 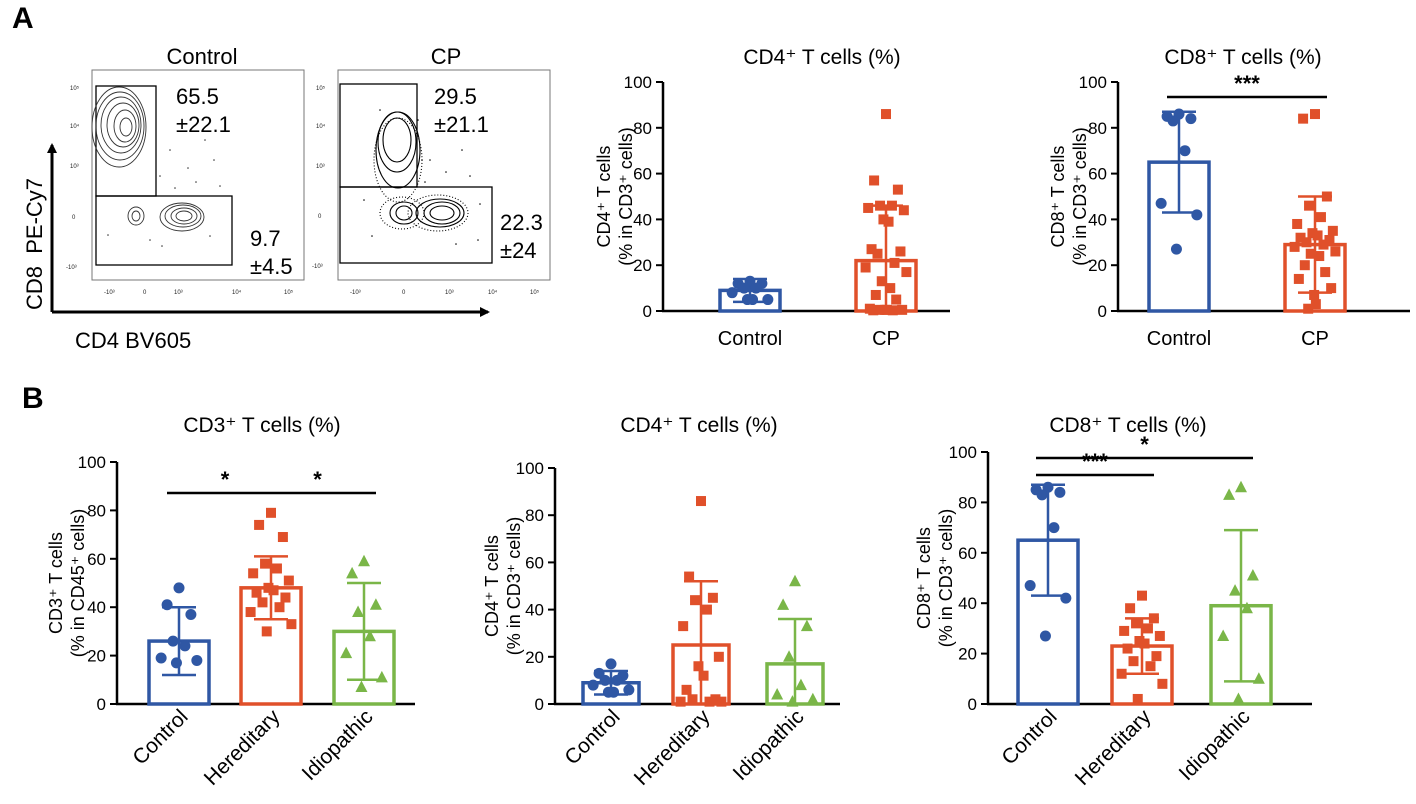 What do you see at coordinates (321, 88) in the screenshot?
I see `flow-y-tick: 10⁵` at bounding box center [321, 88].